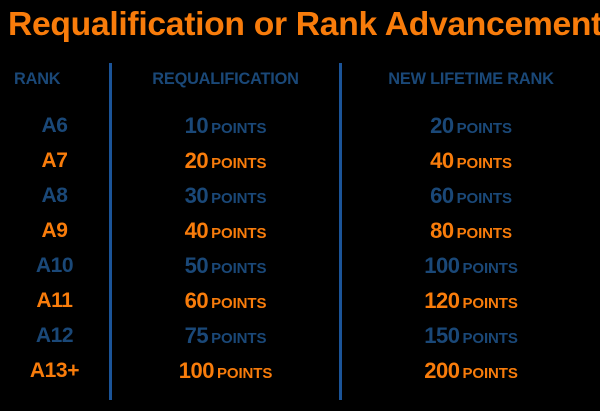  I want to click on cell-requalification: 40 POINTS, so click(225, 230).